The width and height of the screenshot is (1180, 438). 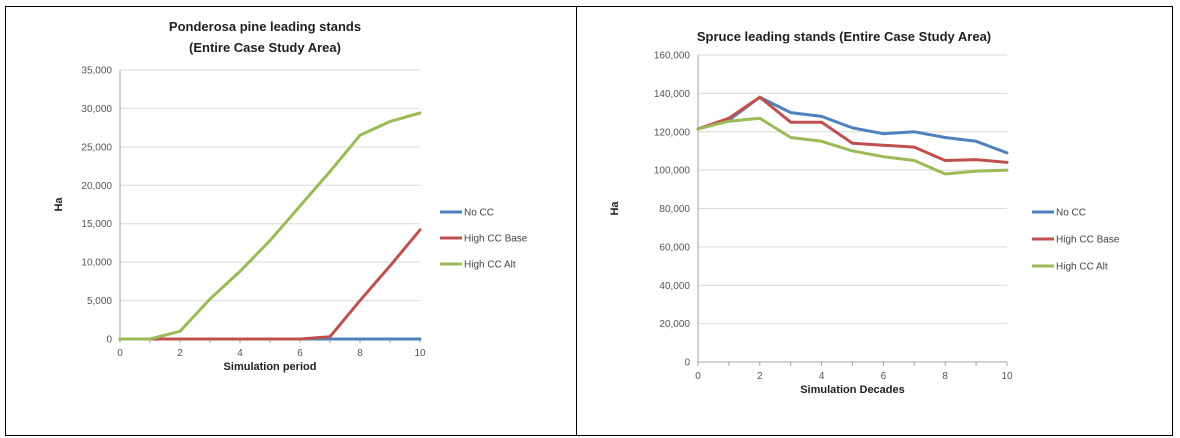 What do you see at coordinates (96, 109) in the screenshot?
I see `y-tick-label: 30,000` at bounding box center [96, 109].